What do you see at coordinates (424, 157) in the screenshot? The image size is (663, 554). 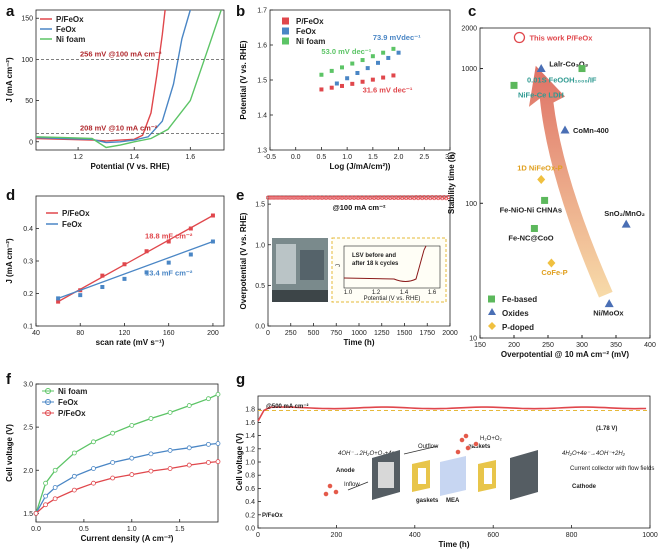 I see `x-tick-label: 2.5` at bounding box center [424, 157].